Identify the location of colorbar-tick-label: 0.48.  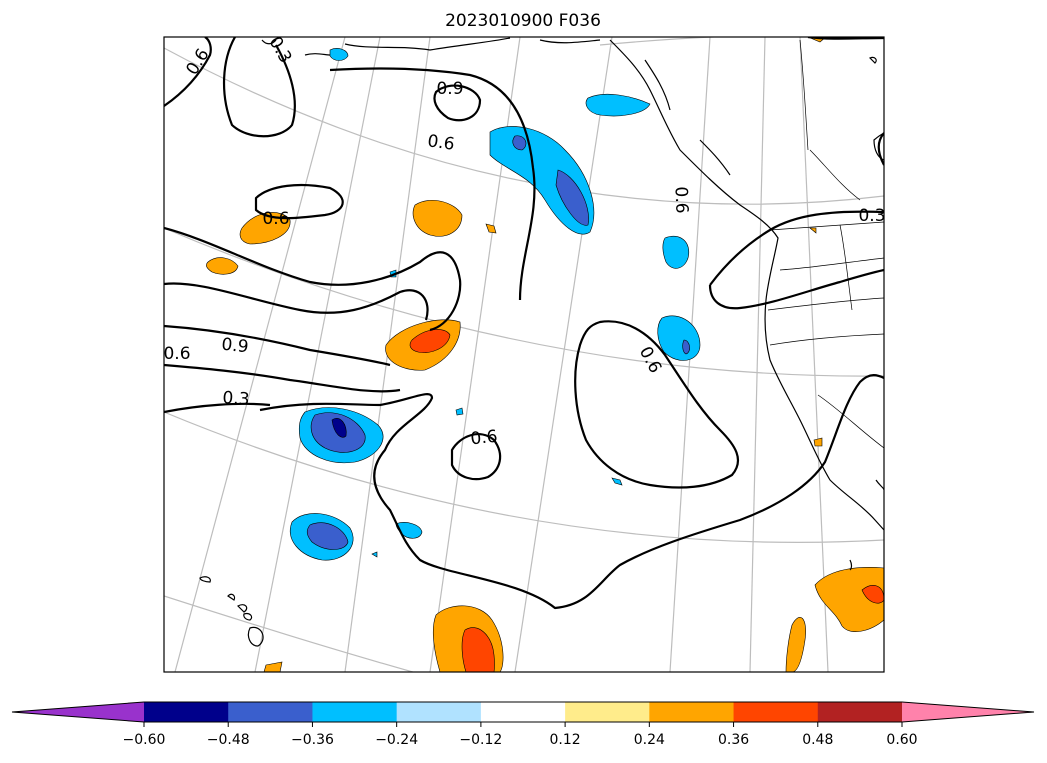
(817, 740).